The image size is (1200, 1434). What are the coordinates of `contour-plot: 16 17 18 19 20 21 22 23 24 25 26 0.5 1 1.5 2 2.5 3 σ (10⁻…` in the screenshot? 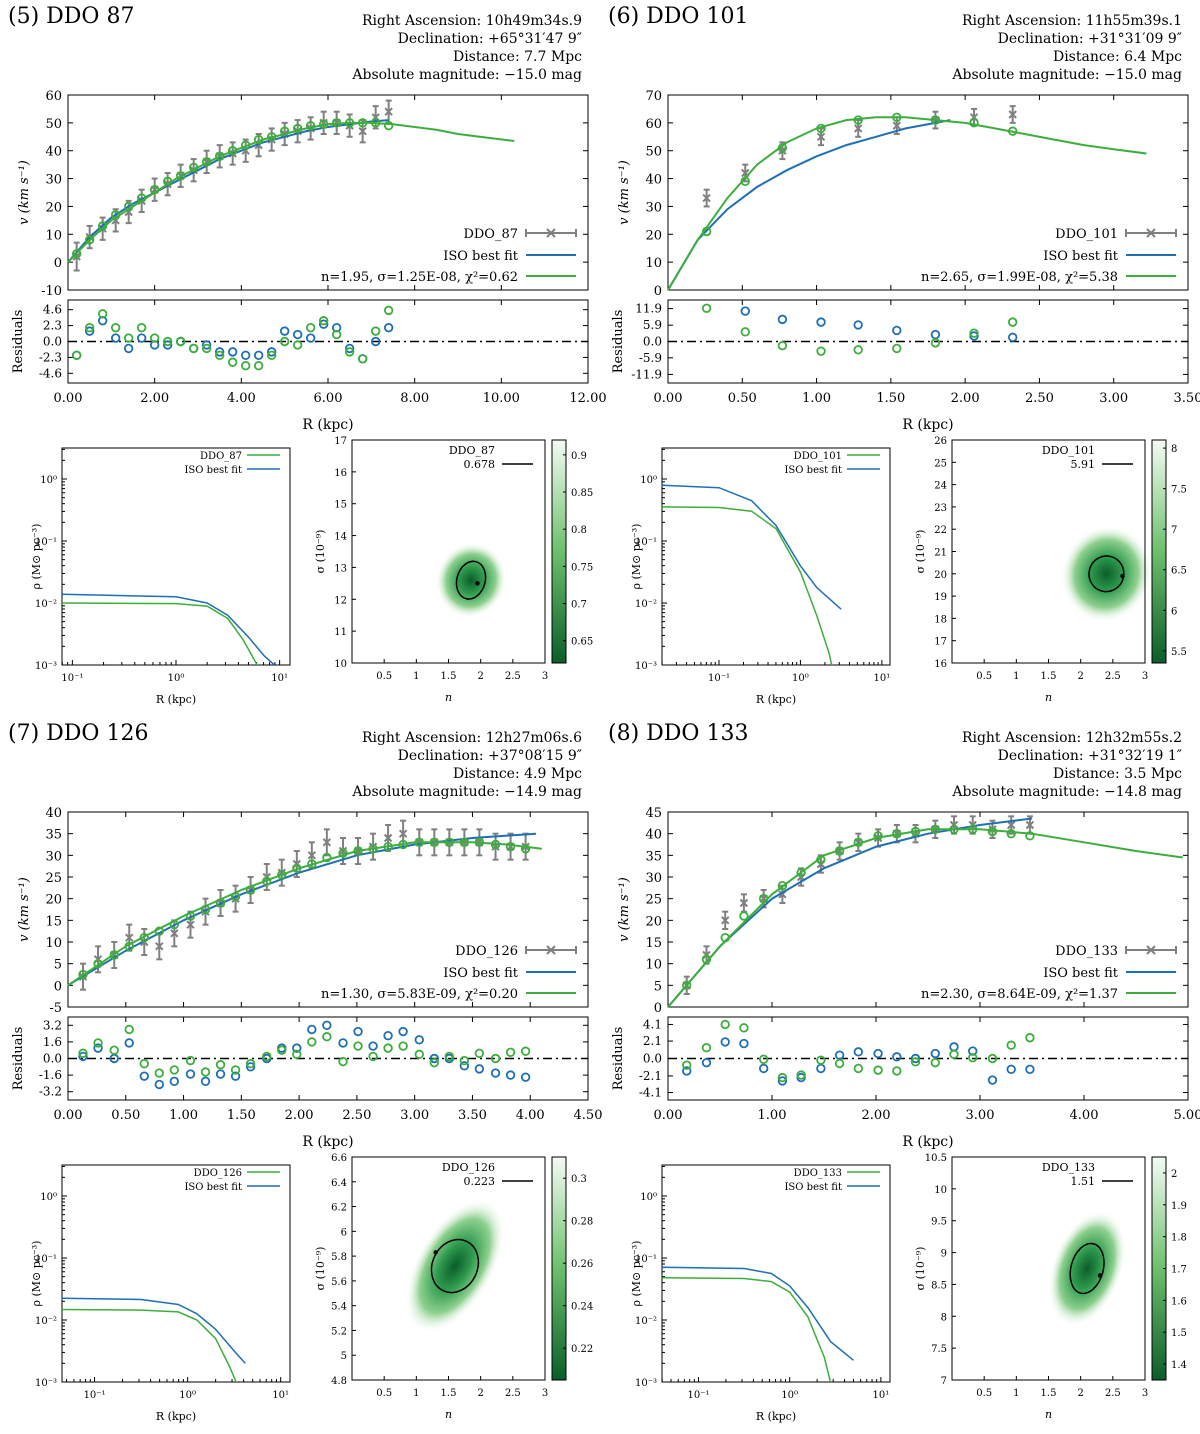 It's located at (1050, 570).